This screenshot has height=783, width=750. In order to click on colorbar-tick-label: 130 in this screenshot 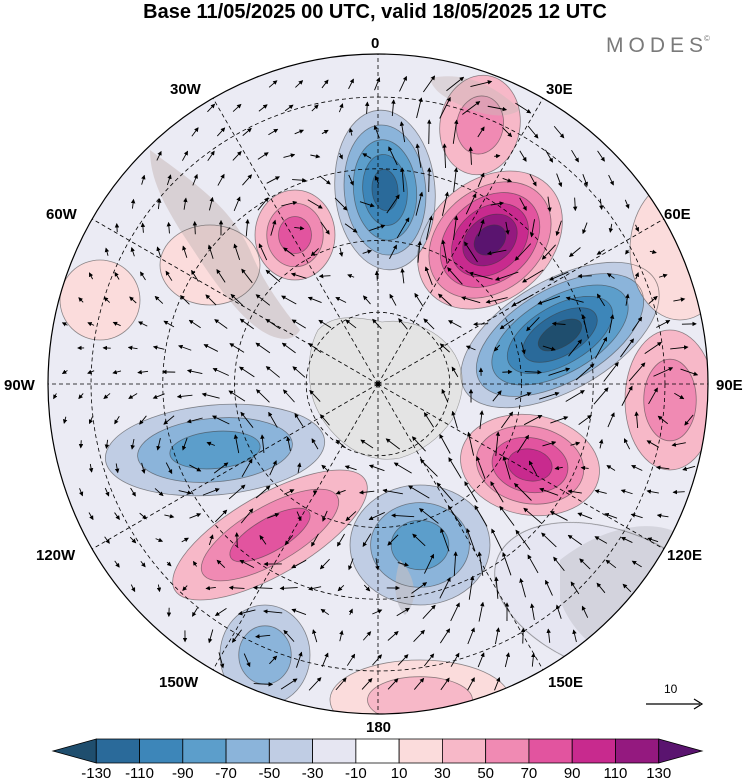, I will do `click(659, 773)`.